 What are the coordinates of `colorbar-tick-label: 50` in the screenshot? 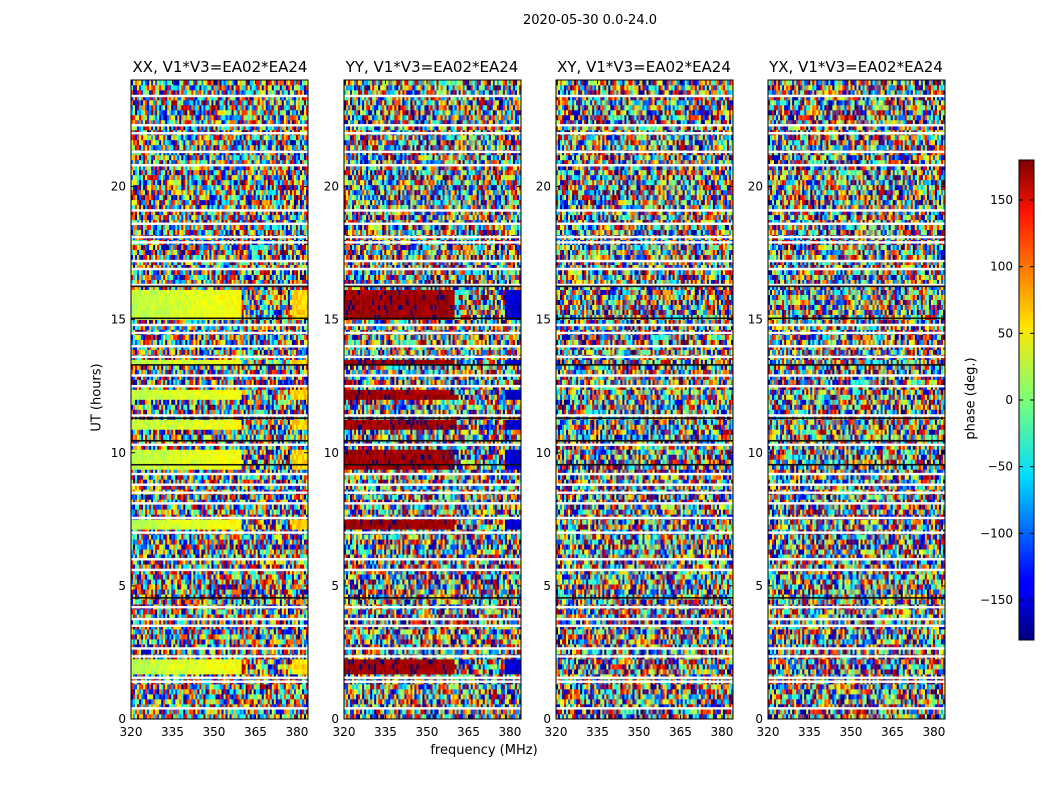 It's located at (1005, 333).